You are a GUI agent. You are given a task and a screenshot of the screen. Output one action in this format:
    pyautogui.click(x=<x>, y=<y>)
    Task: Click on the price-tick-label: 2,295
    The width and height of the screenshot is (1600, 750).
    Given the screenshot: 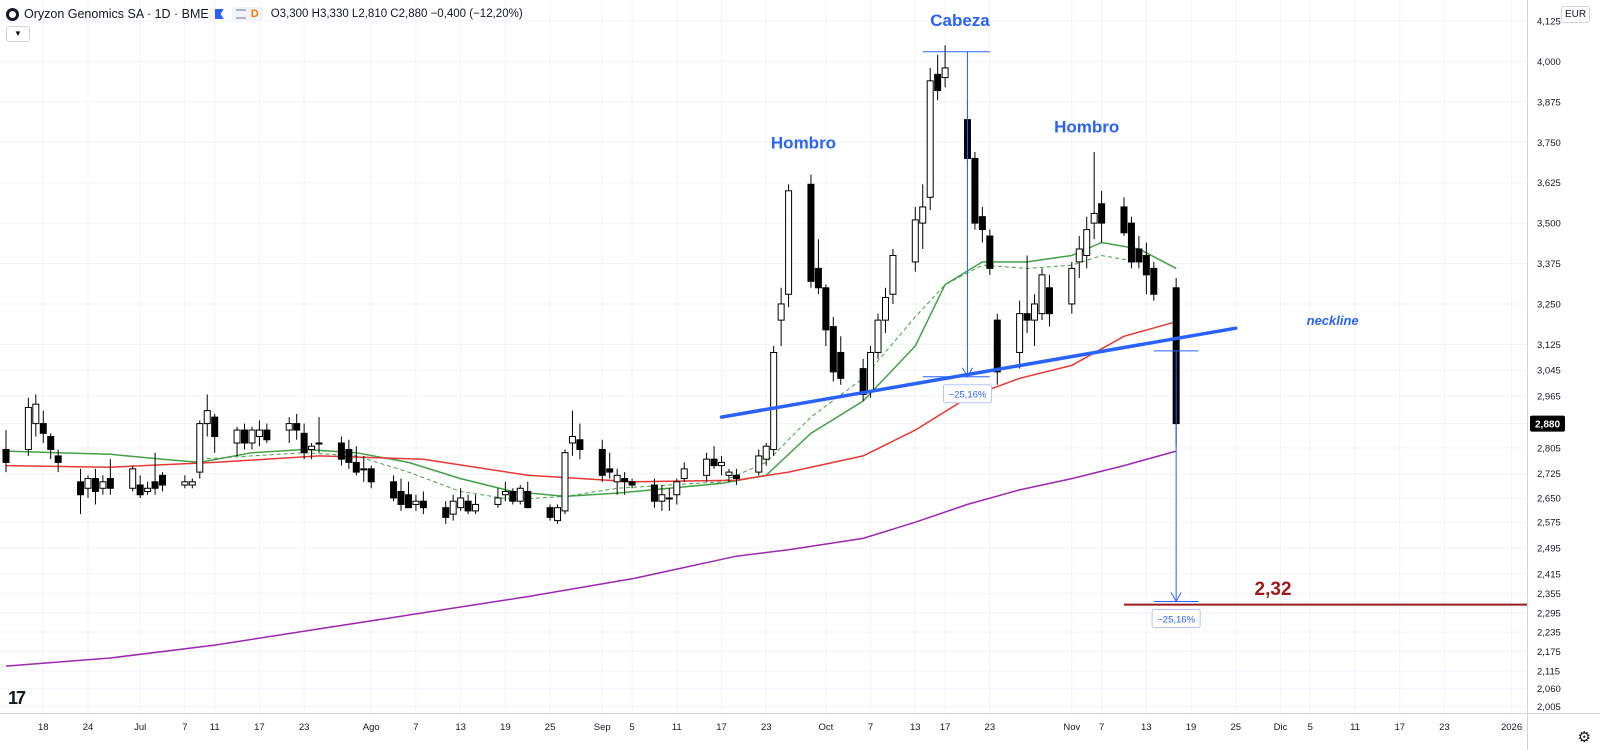 What is the action you would take?
    pyautogui.click(x=1549, y=613)
    